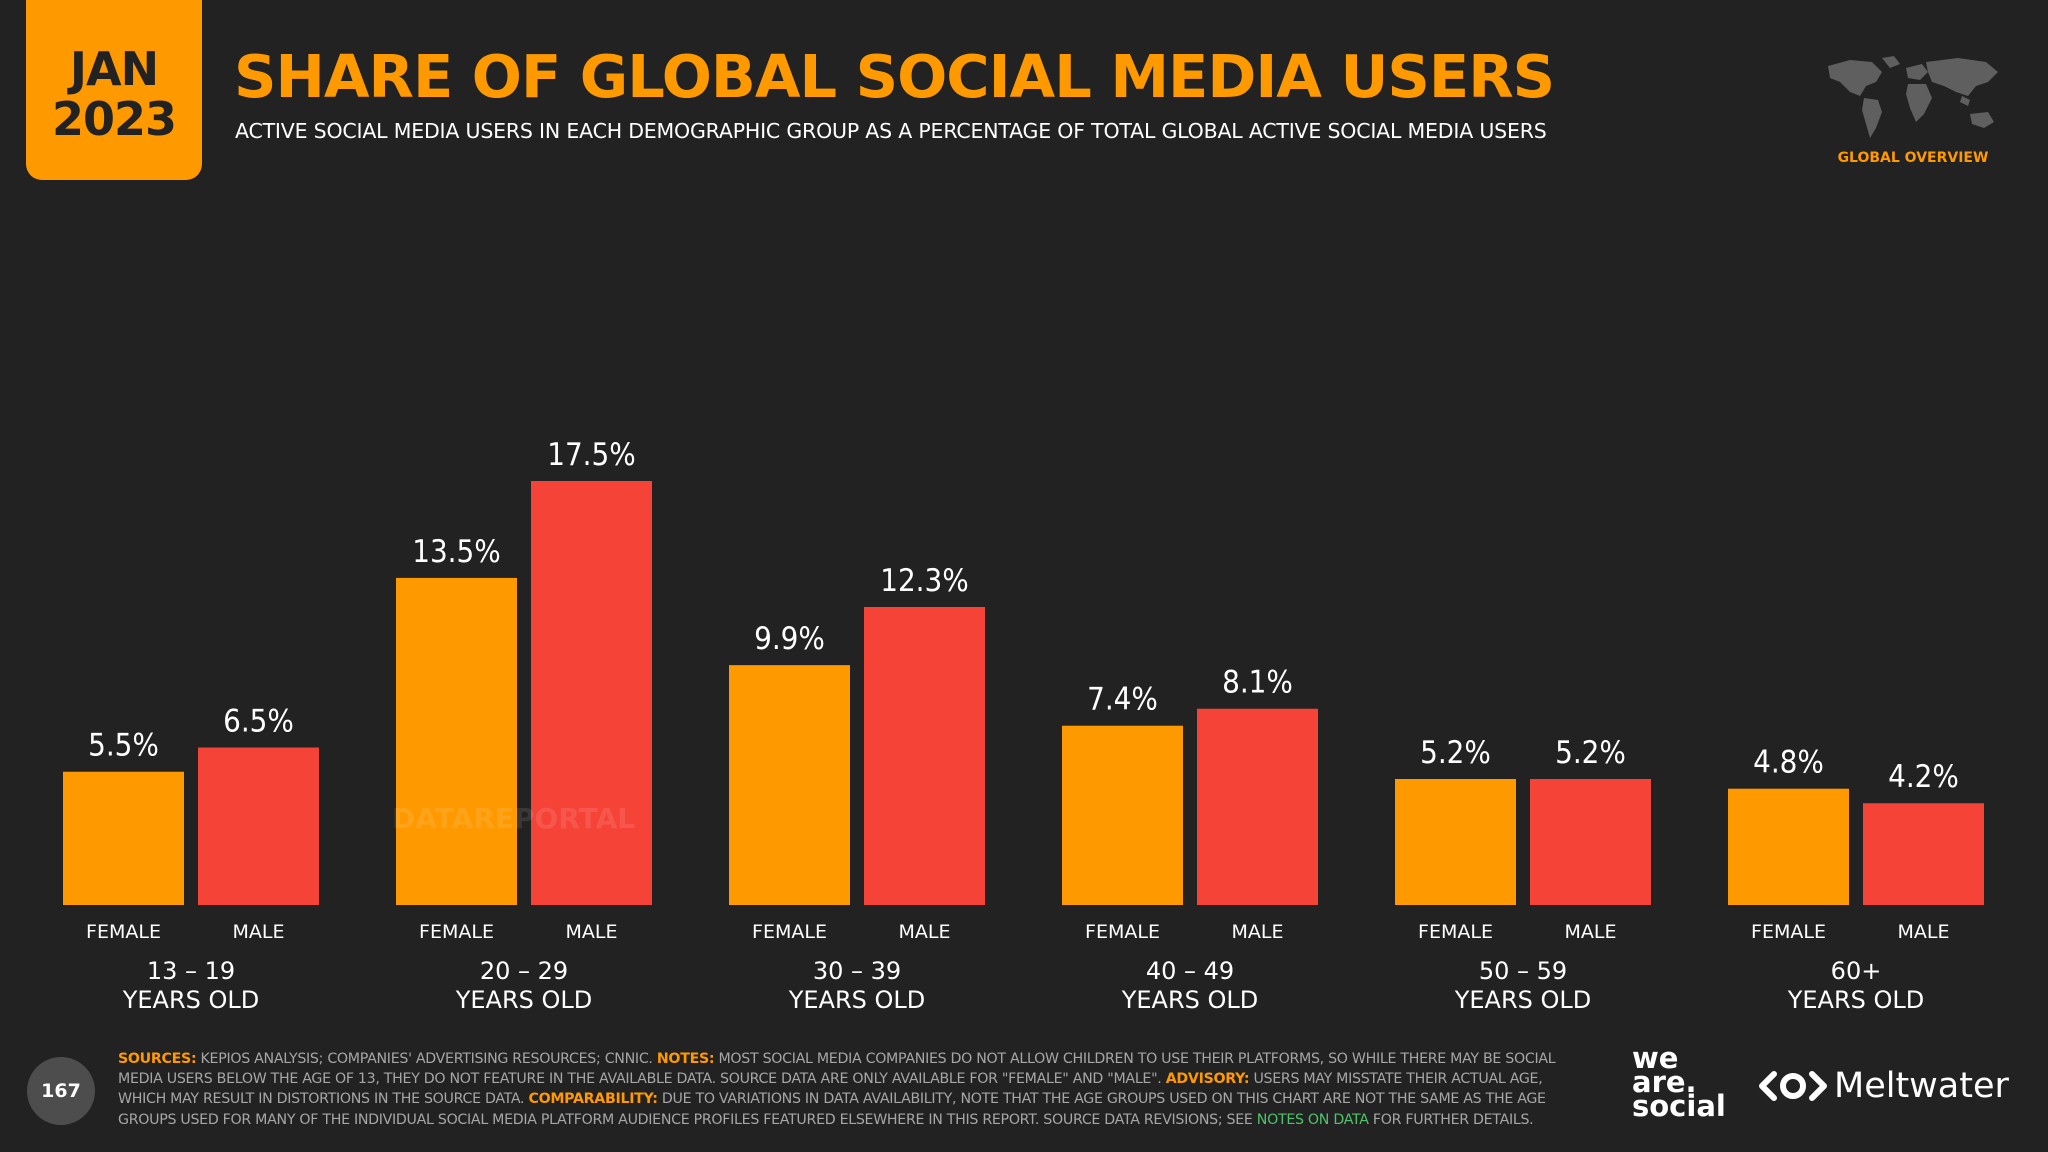 Image resolution: width=2048 pixels, height=1152 pixels. Describe the element at coordinates (593, 1099) in the screenshot. I see `footnote-comparability-label: COMPARABILITY:` at that location.